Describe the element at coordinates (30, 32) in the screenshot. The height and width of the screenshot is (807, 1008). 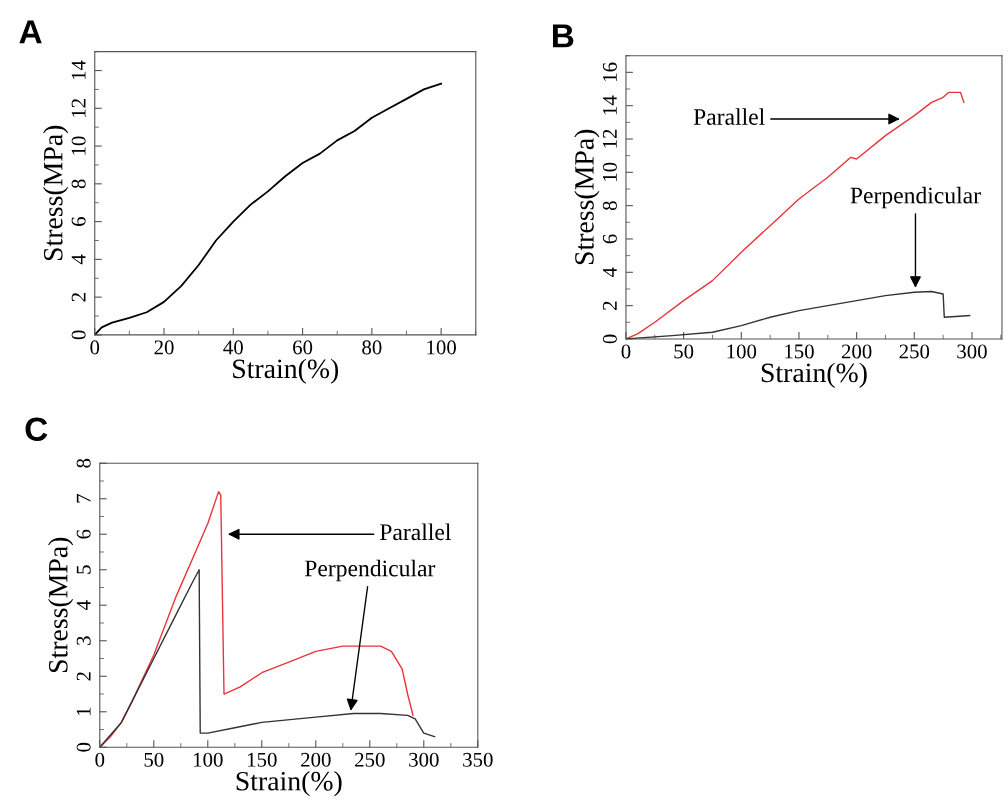
I see `chart-title: A` at that location.